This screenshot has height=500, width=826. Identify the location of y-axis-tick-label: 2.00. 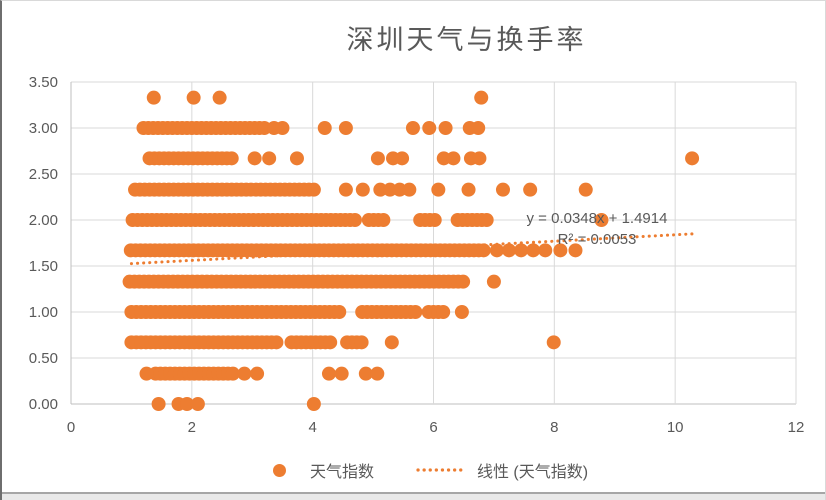
(43, 220).